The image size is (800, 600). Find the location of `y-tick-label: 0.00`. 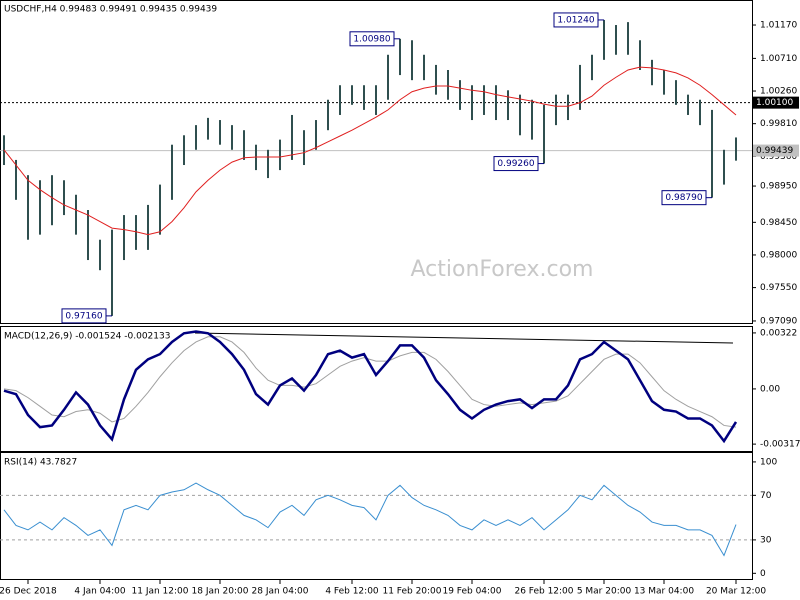

y-tick-label: 0.00 is located at coordinates (770, 389).